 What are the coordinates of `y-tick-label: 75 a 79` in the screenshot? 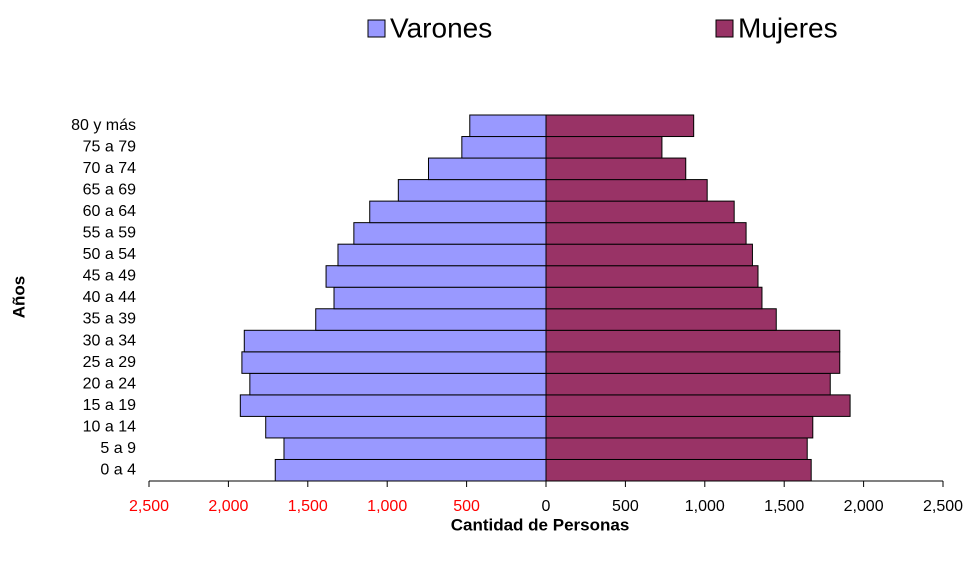 It's located at (109, 147).